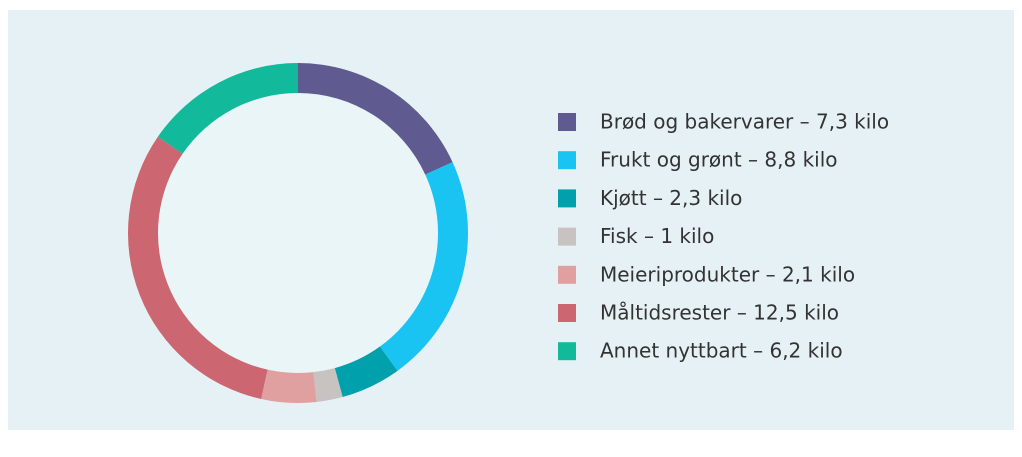  Describe the element at coordinates (719, 160) in the screenshot. I see `legend-label: Frukt og grønt – 8,8 kilo` at that location.